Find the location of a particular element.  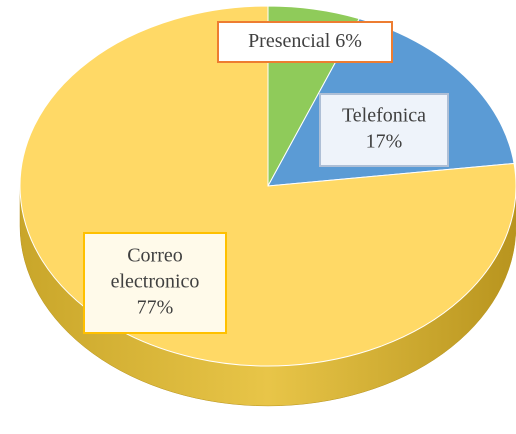

data-label-text: Presencial 6% is located at coordinates (305, 41).